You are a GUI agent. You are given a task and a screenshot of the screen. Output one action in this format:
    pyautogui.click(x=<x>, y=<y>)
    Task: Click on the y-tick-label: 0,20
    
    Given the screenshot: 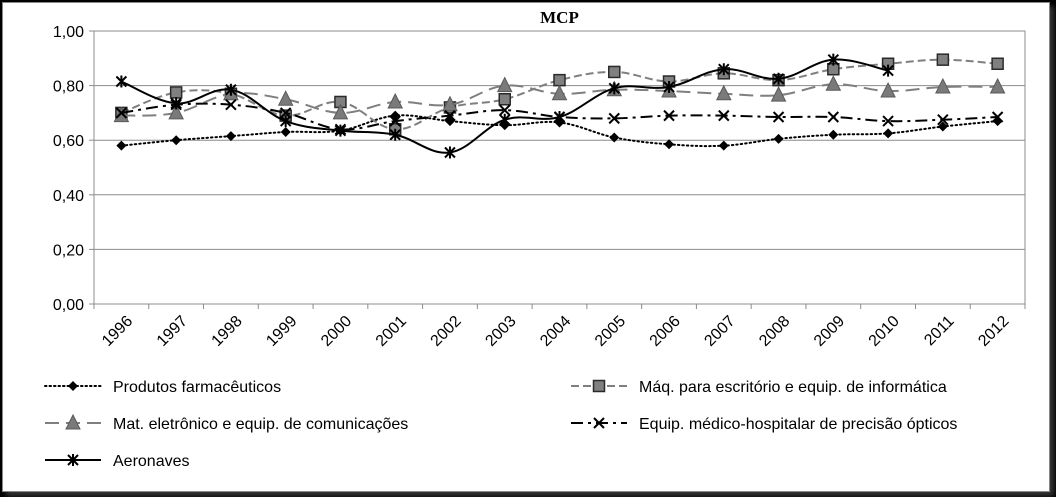 What is the action you would take?
    pyautogui.click(x=68, y=250)
    